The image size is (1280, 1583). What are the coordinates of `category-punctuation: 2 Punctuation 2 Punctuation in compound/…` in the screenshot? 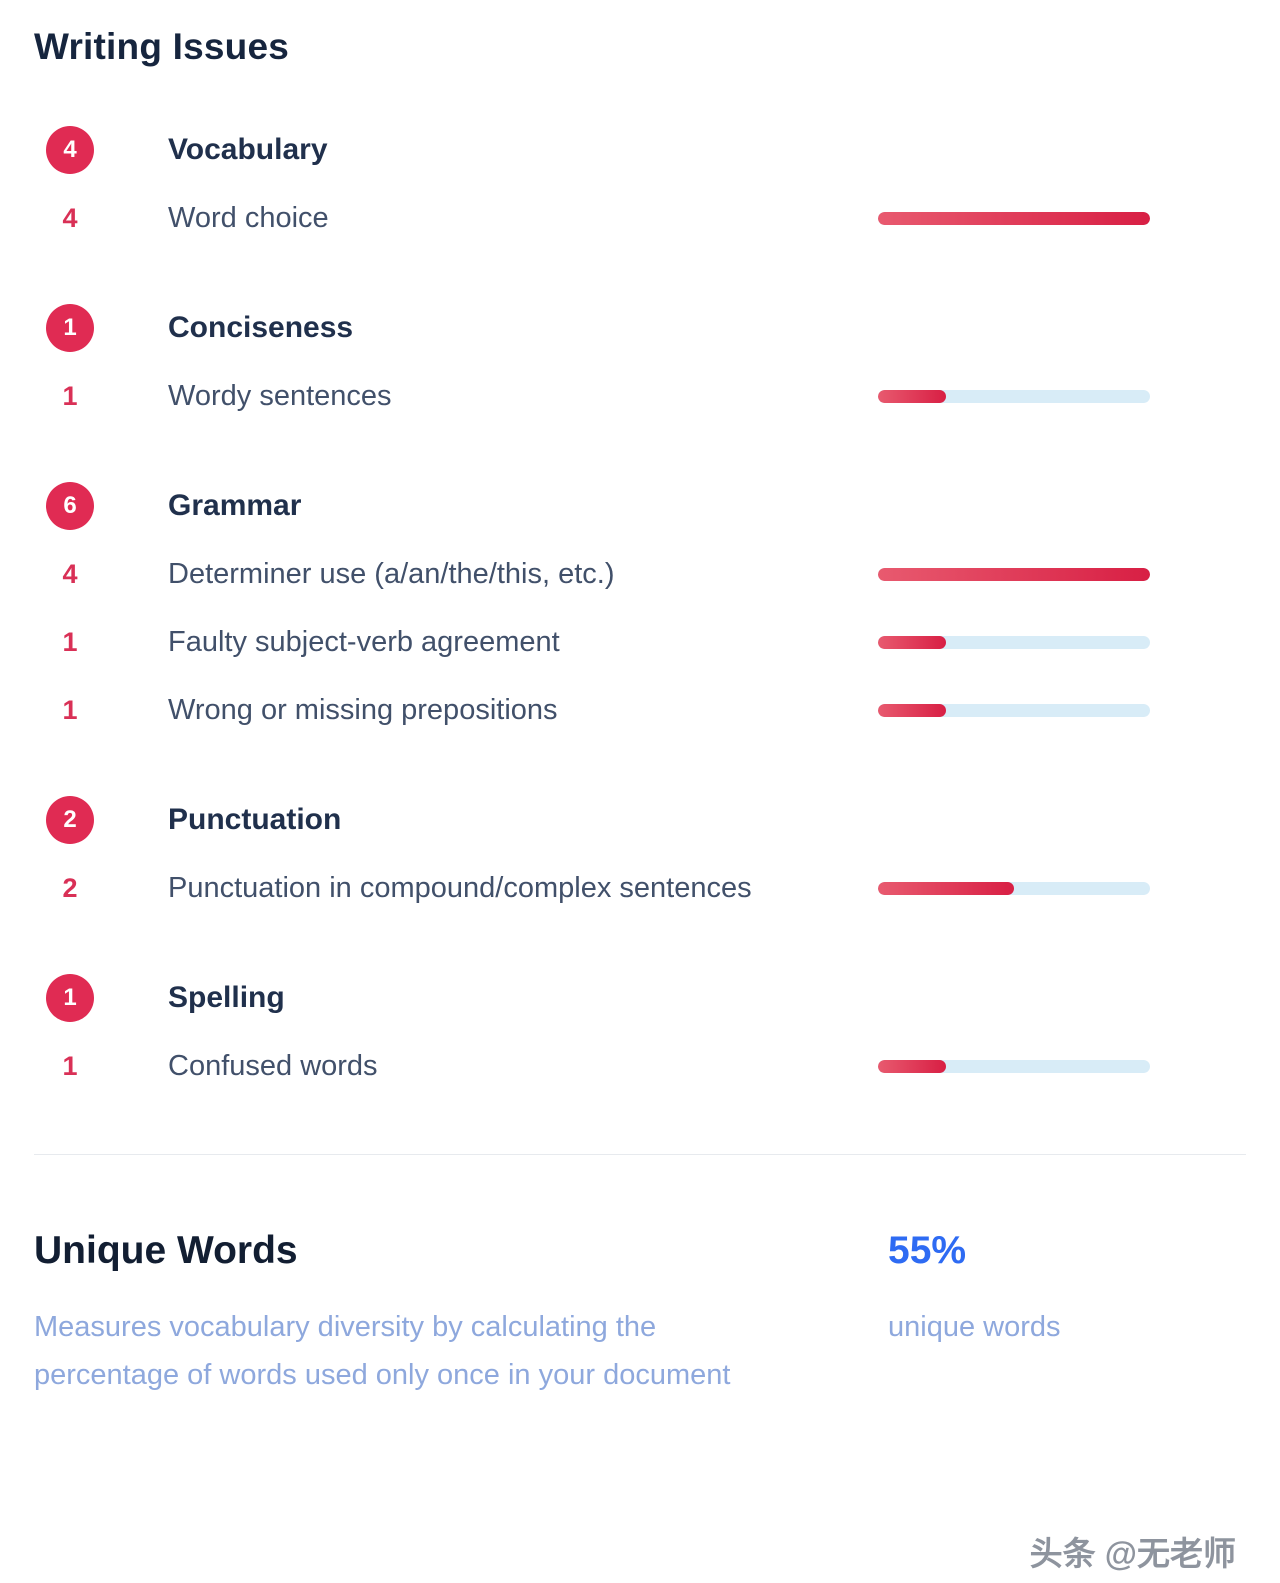 It's located at (640, 854).